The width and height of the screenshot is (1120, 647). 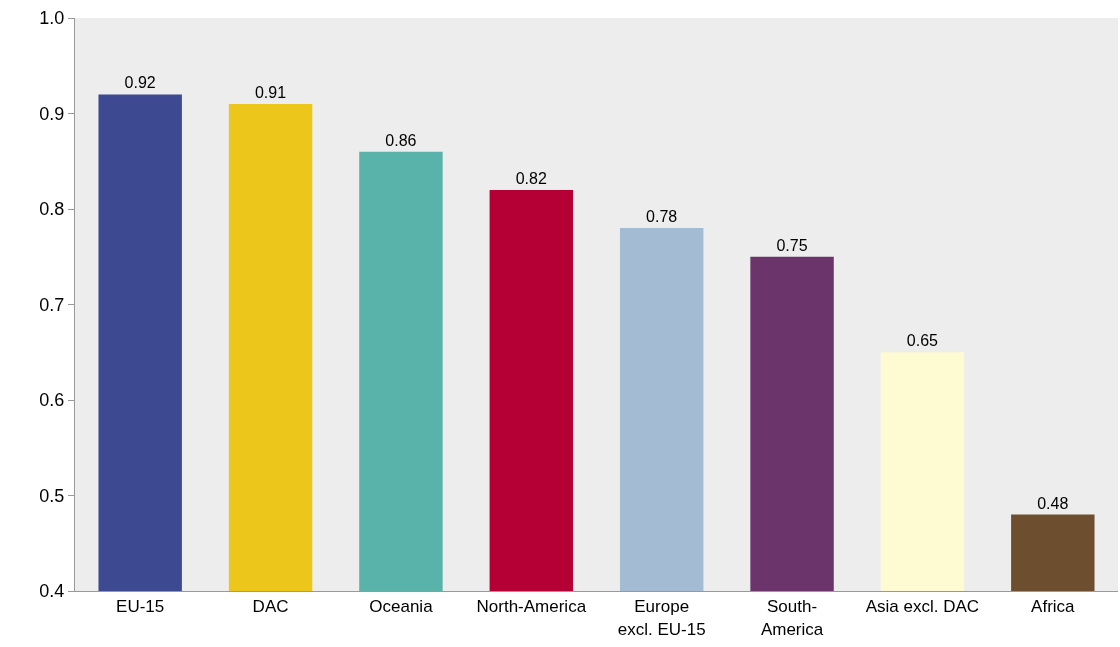 What do you see at coordinates (661, 618) in the screenshot?
I see `x-tick-label: Europe excl. EU-15` at bounding box center [661, 618].